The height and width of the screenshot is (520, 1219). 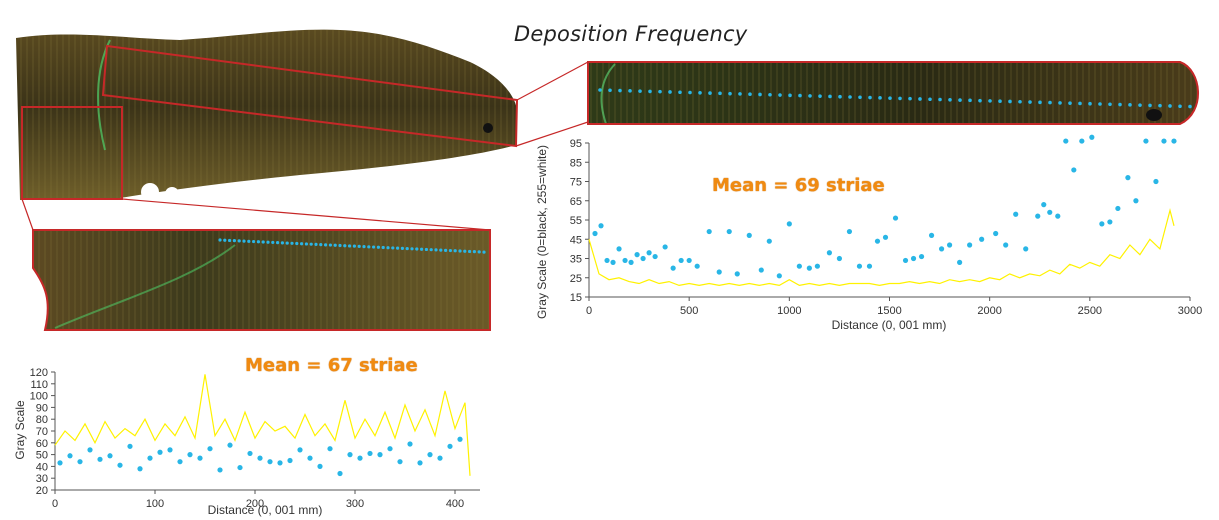 I want to click on chart-left-xtick-label: 100, so click(x=155, y=504).